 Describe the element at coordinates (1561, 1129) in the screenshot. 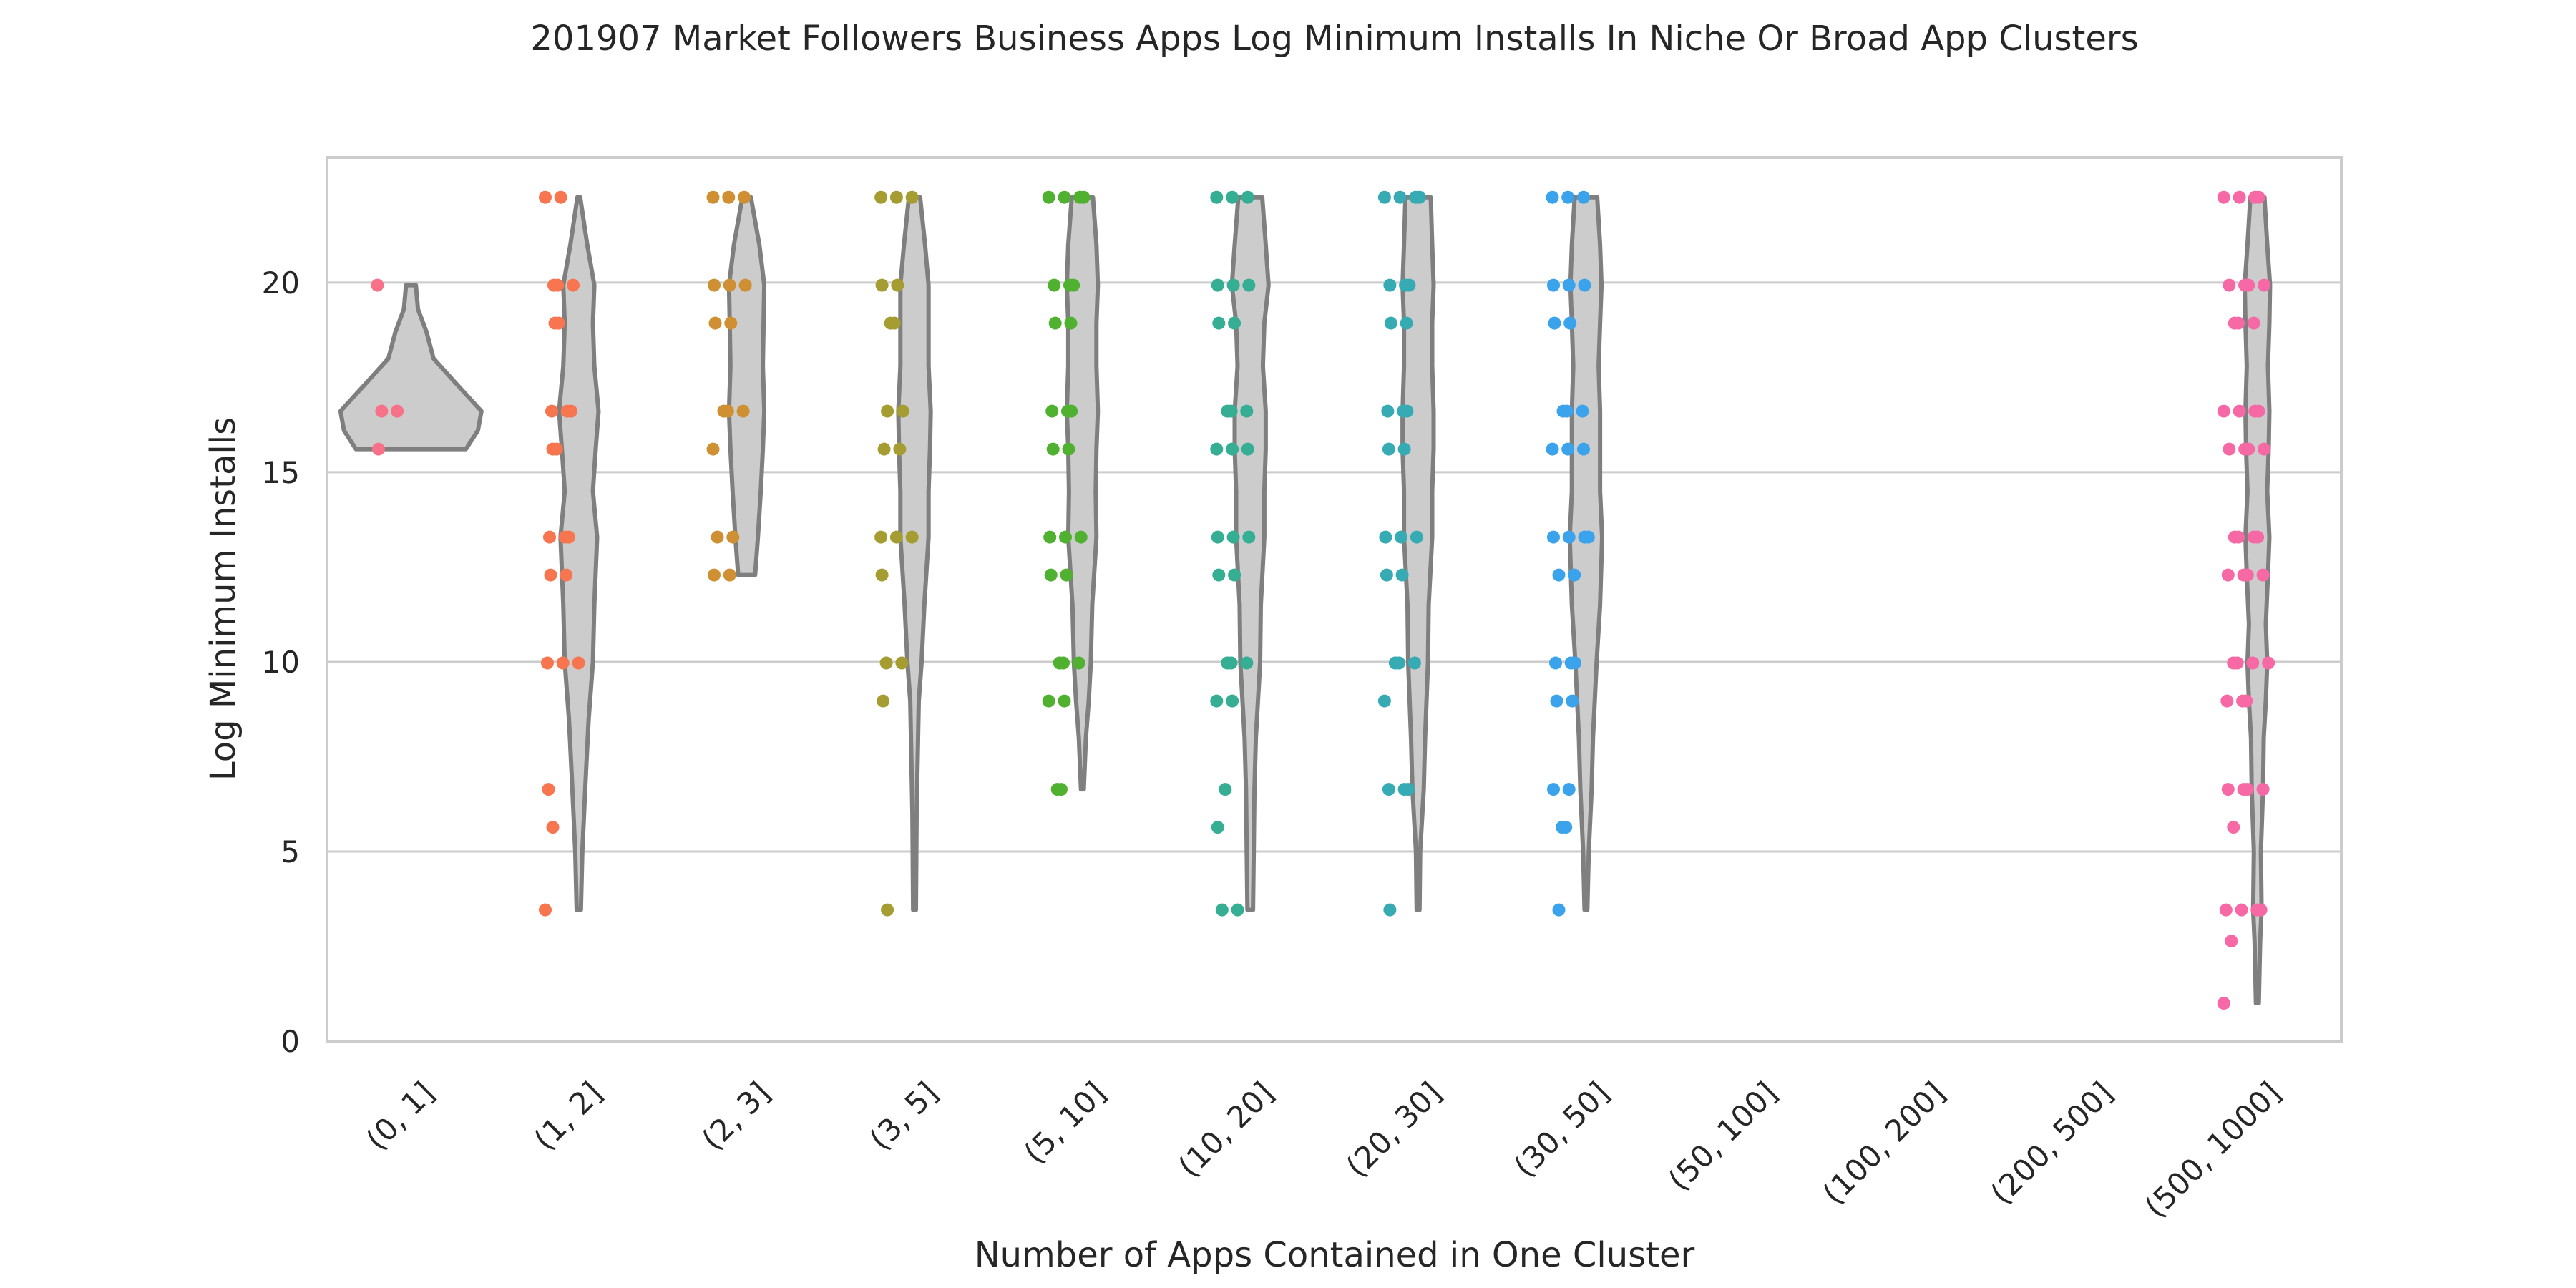

I see `x-tick-label: (30, 50]` at that location.